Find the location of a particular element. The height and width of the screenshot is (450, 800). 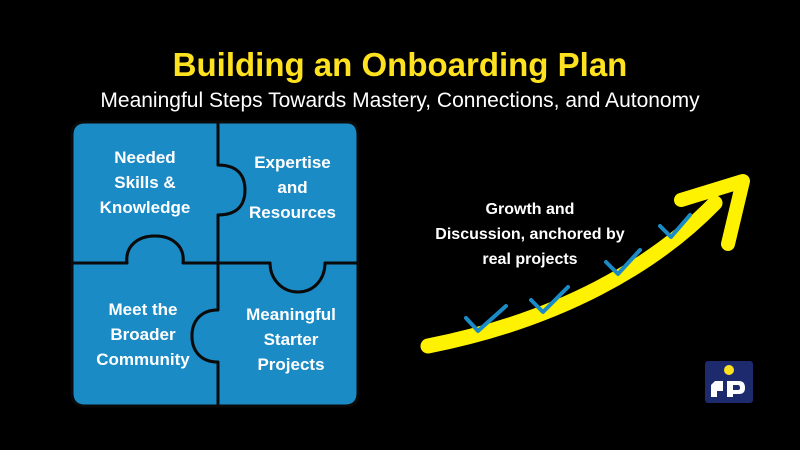

piece-label-projects: Meaningful Starter Projects is located at coordinates (291, 339).